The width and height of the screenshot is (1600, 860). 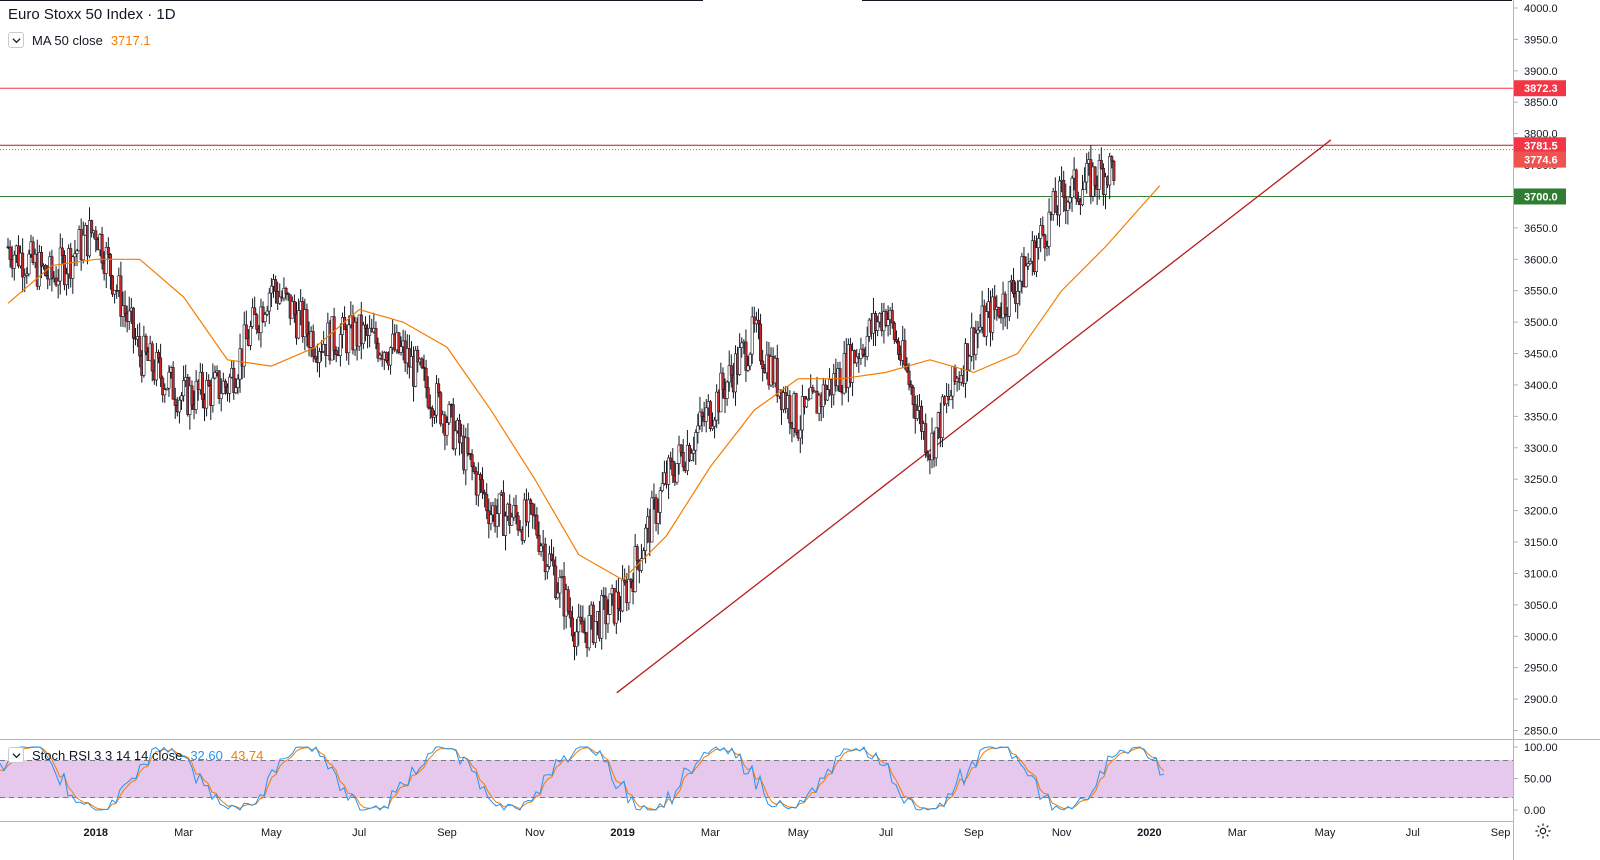 What do you see at coordinates (1541, 260) in the screenshot?
I see `svg-text: 3600.0` at bounding box center [1541, 260].